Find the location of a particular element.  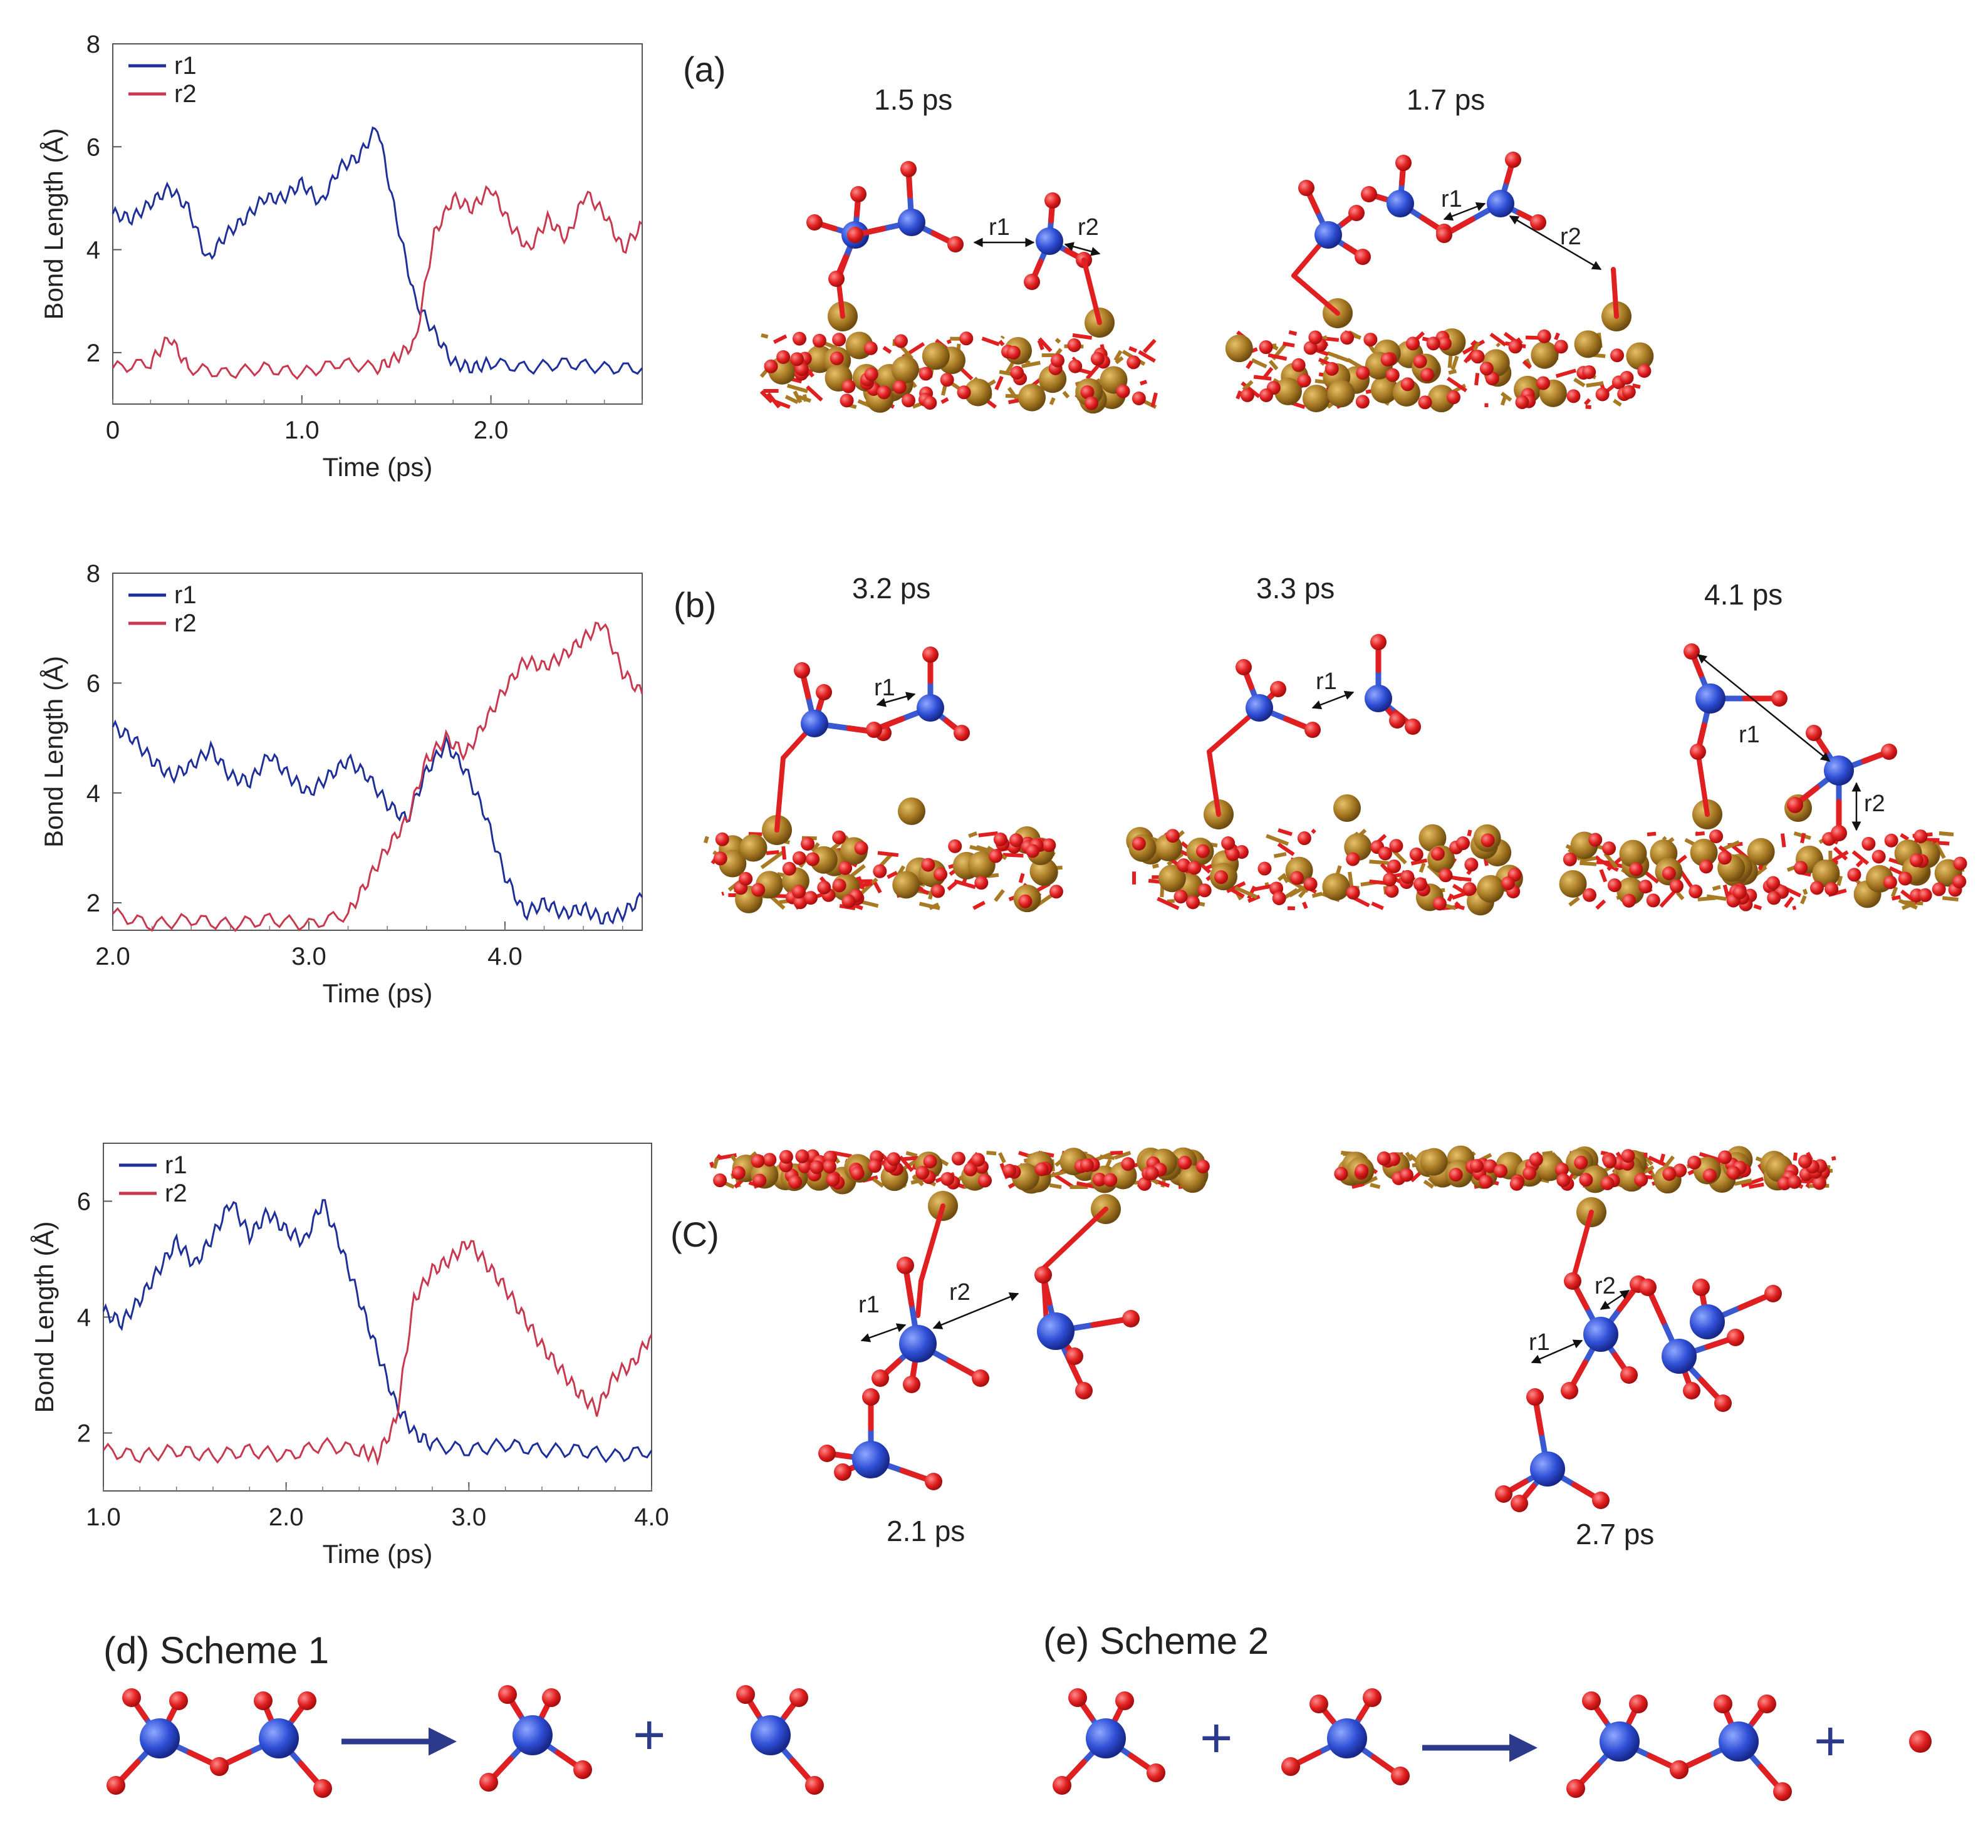

scheme-1-molecules is located at coordinates (465, 1742).